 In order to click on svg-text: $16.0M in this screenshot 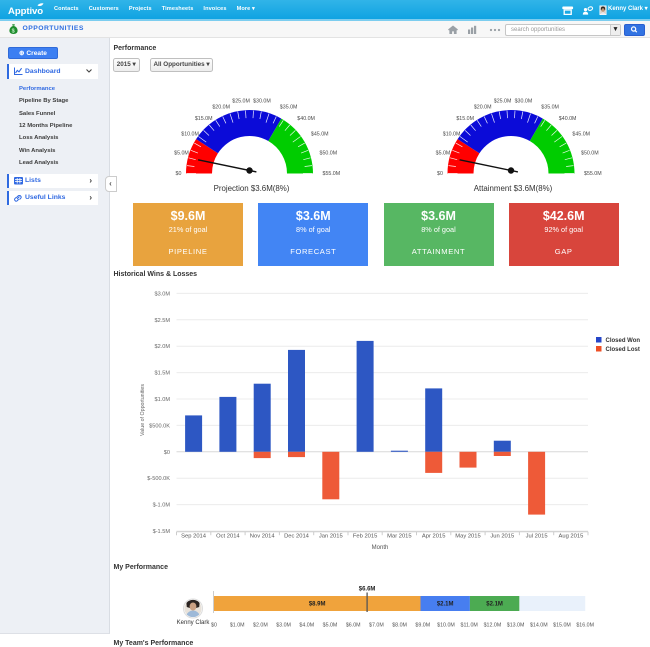, I will do `click(585, 626)`.